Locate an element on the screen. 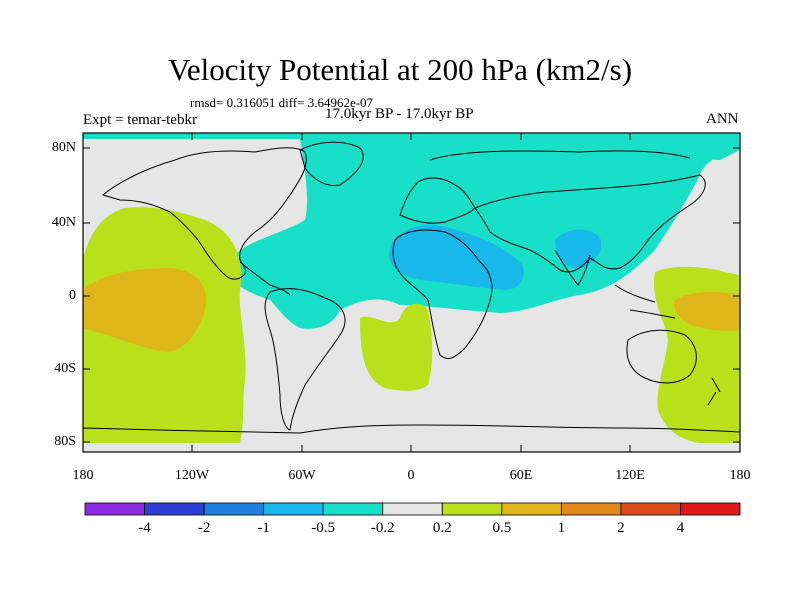 This screenshot has width=800, height=600. coastline-new-zealand is located at coordinates (714, 391).